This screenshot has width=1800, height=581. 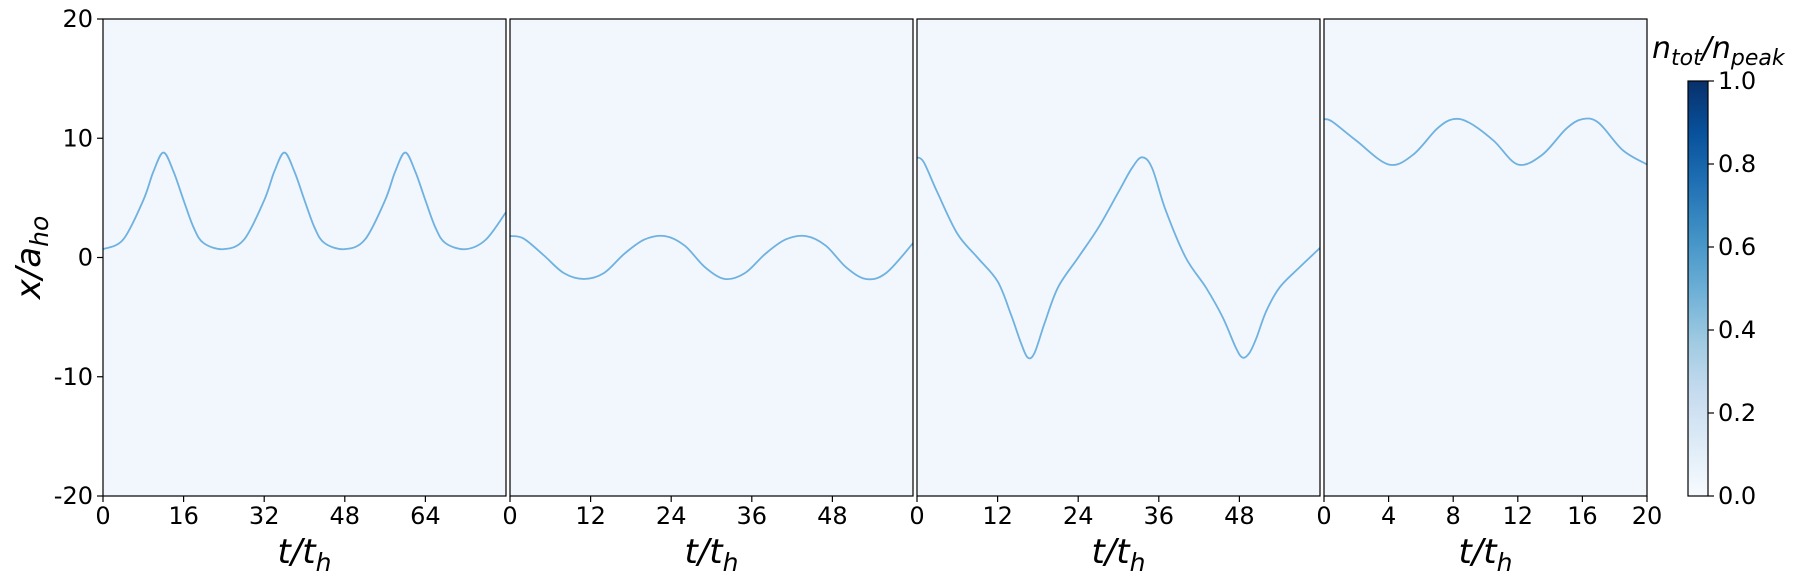 I want to click on x-tick-label: 4, so click(x=1388, y=516).